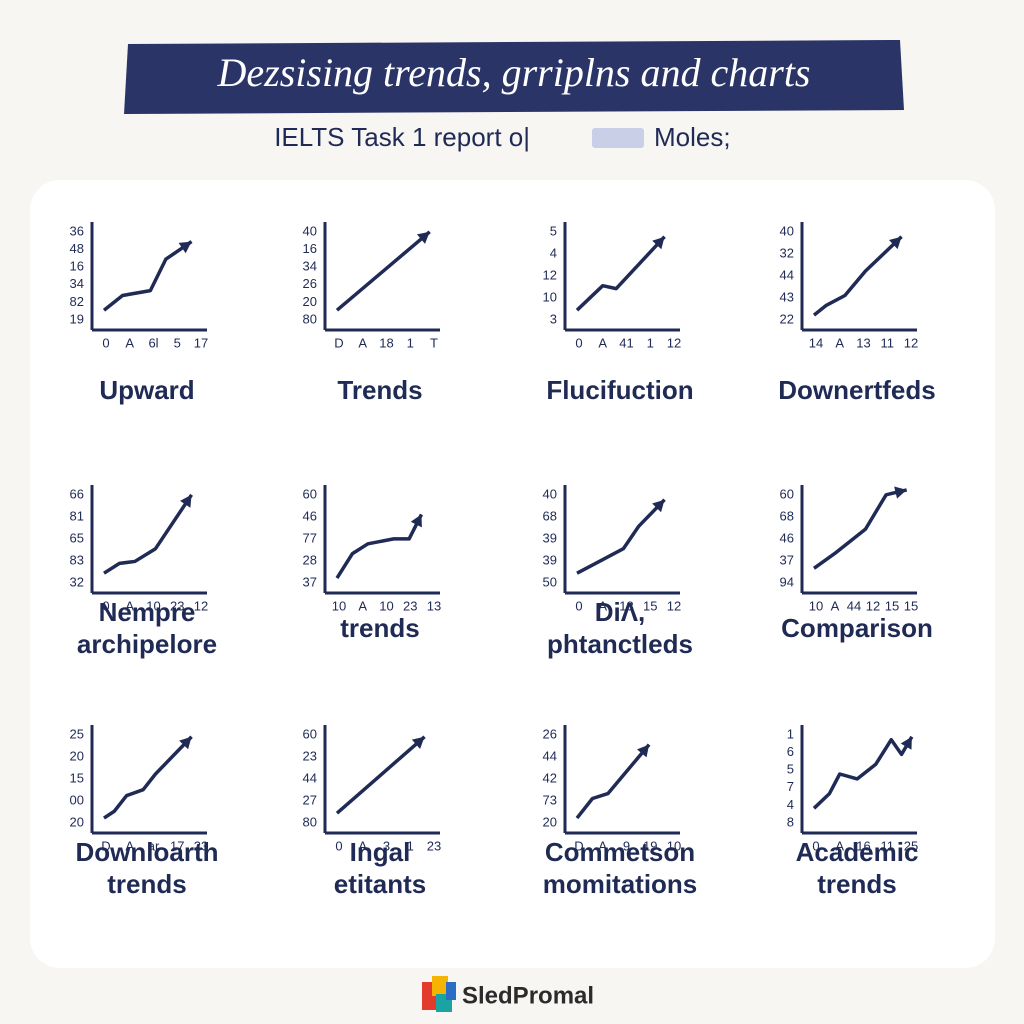 The image size is (1024, 1024). Describe the element at coordinates (402, 137) in the screenshot. I see `subtitle: IELTS Task 1 report o|` at that location.